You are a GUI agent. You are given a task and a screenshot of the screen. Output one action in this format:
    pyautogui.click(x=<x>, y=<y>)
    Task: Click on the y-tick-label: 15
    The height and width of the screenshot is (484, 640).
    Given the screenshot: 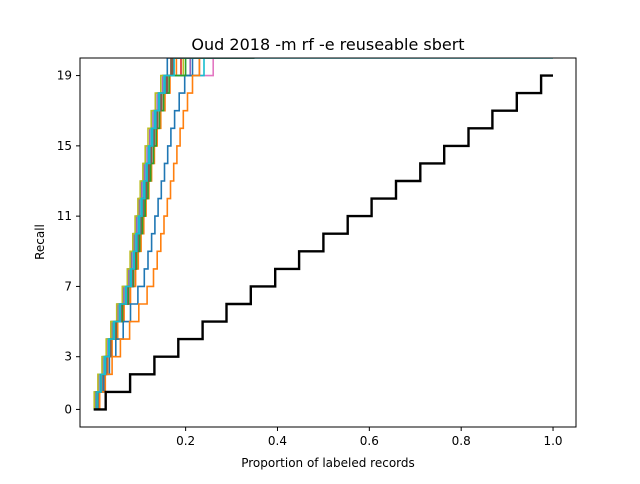 What is the action you would take?
    pyautogui.click(x=64, y=146)
    